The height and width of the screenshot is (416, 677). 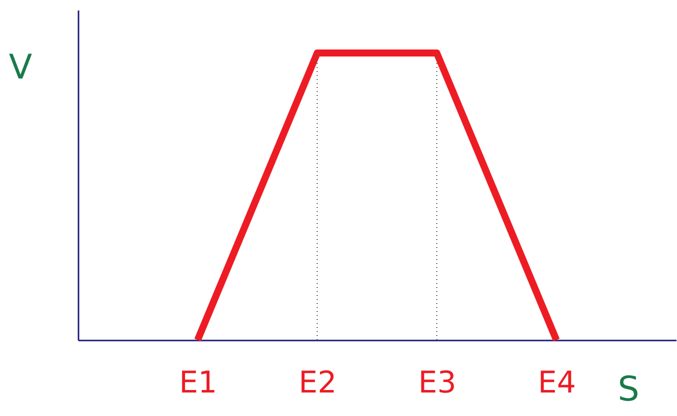 I want to click on x-tick-label: E3, so click(x=437, y=383).